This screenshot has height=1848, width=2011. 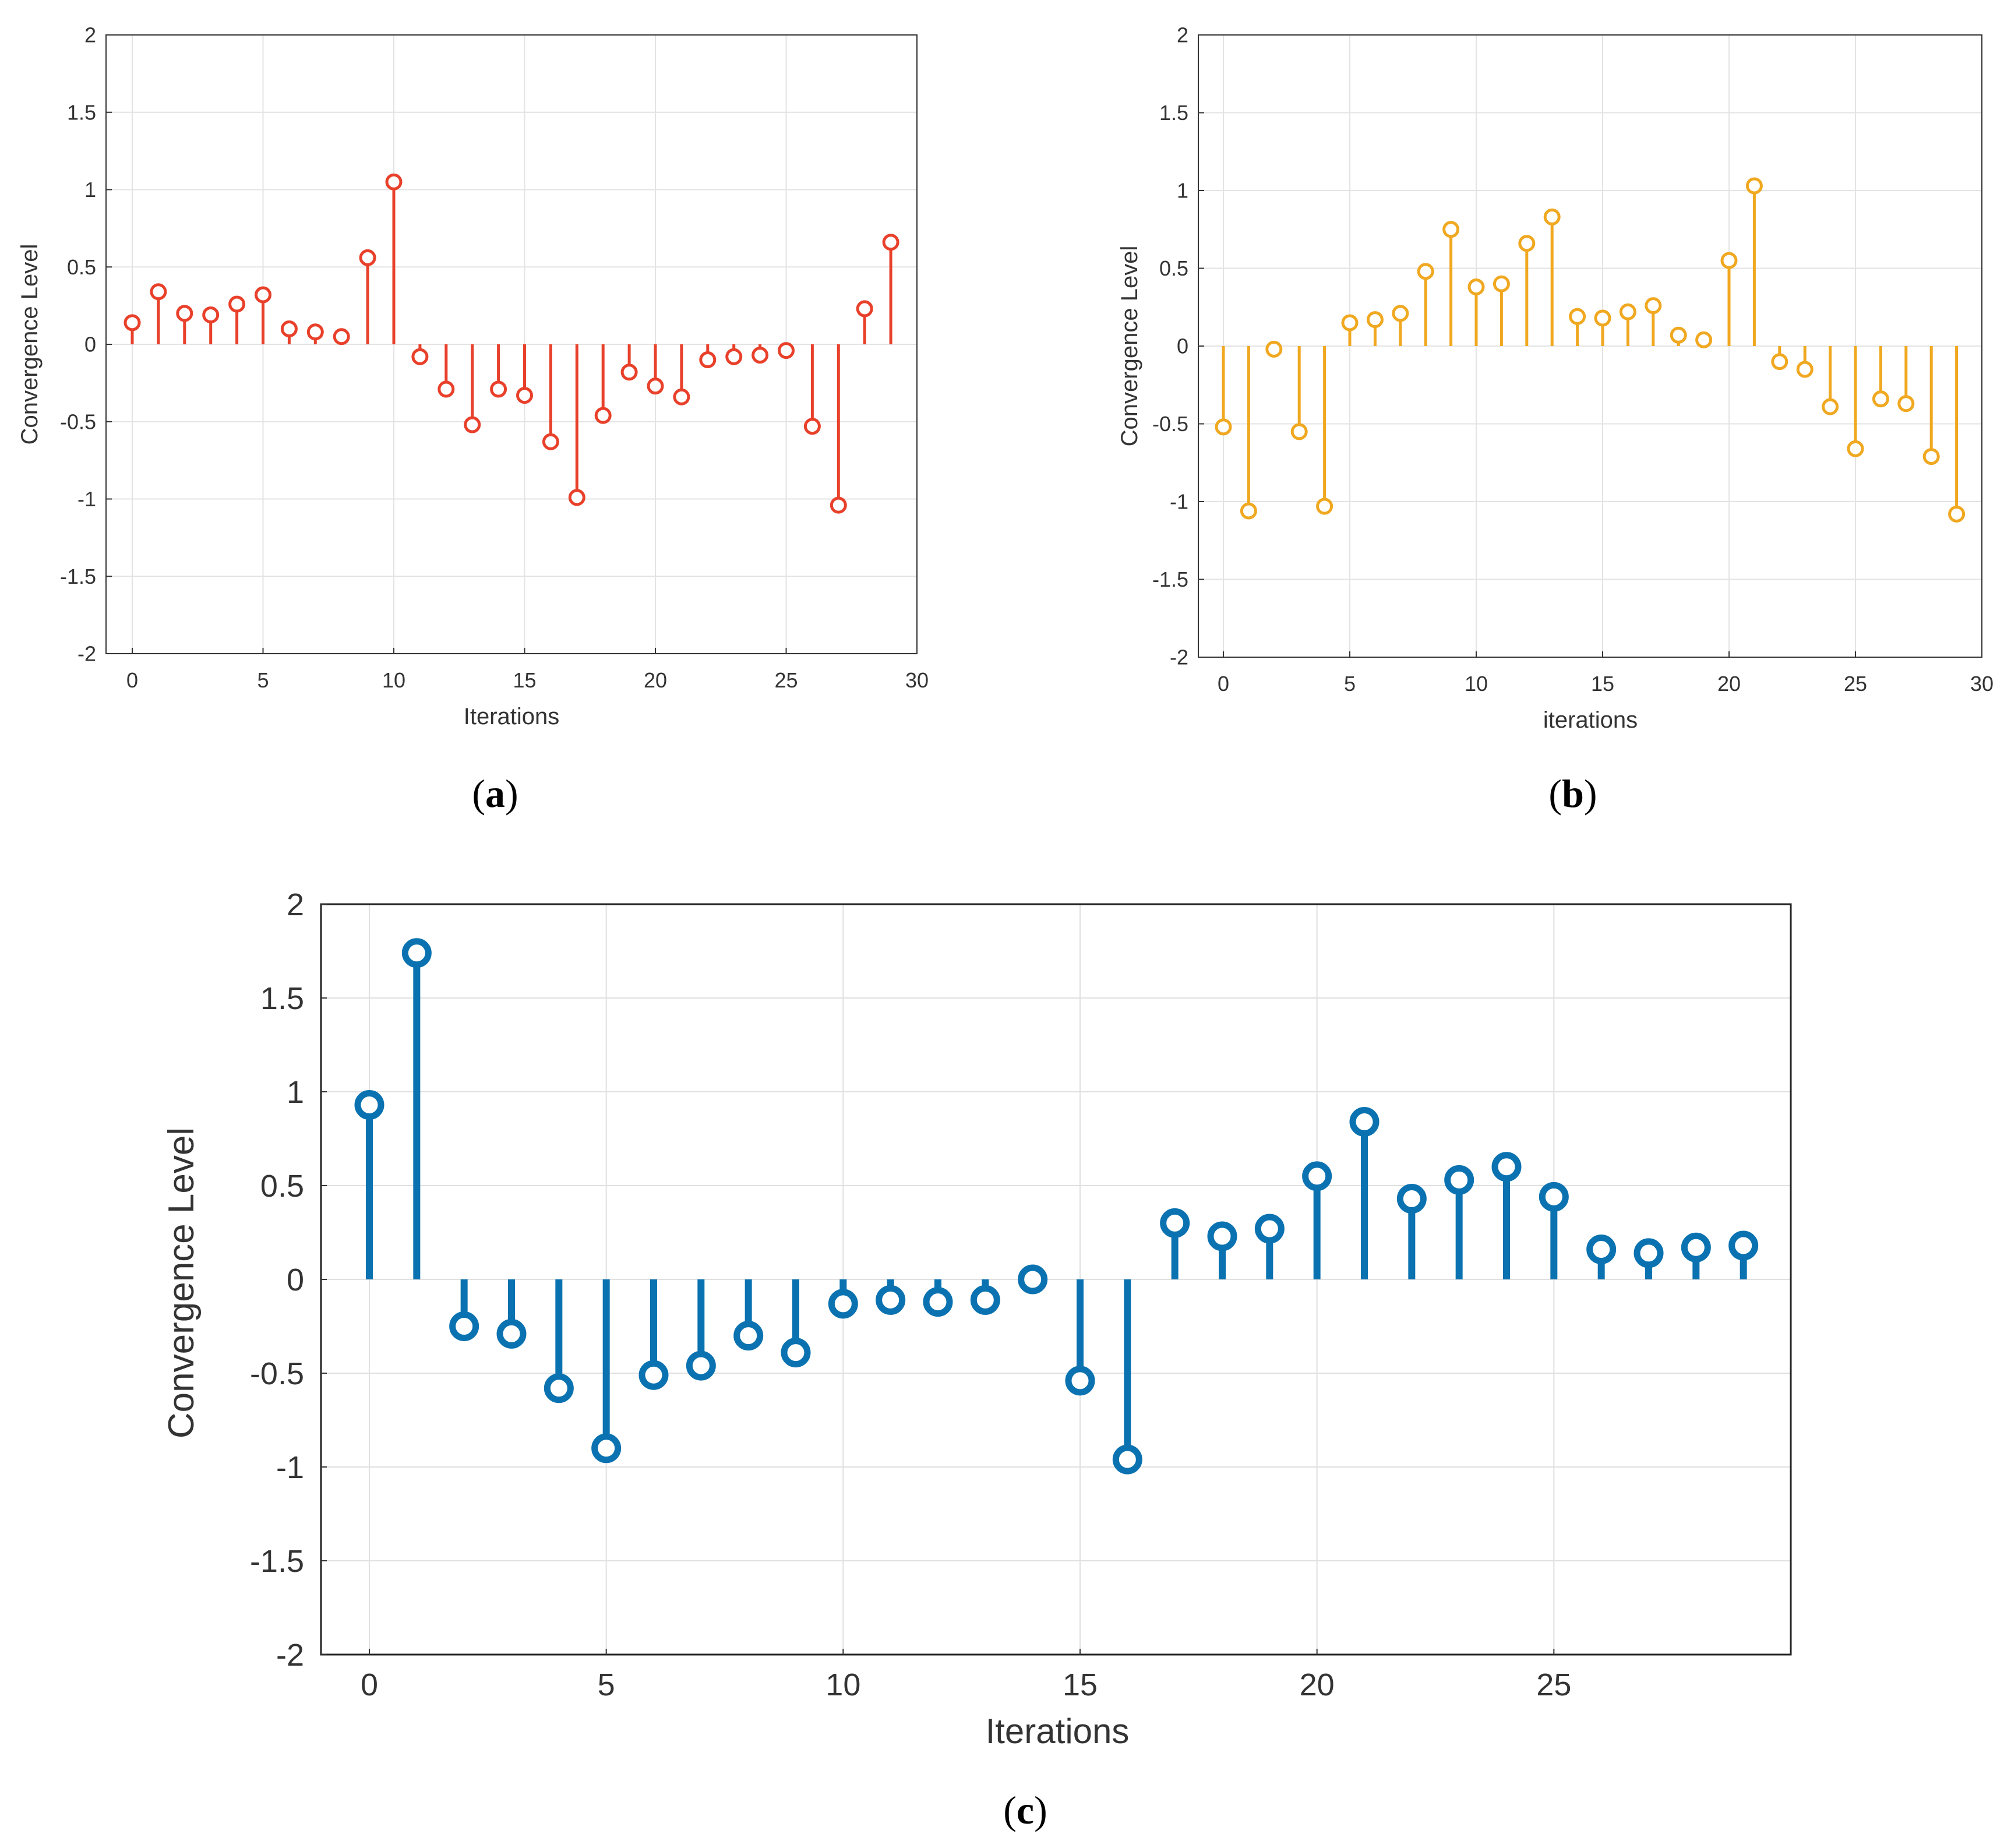 I want to click on y-ticks-a: 2 1.5 1 0.5 0 -0.5 -1 -1.5 -2, so click(x=86, y=344).